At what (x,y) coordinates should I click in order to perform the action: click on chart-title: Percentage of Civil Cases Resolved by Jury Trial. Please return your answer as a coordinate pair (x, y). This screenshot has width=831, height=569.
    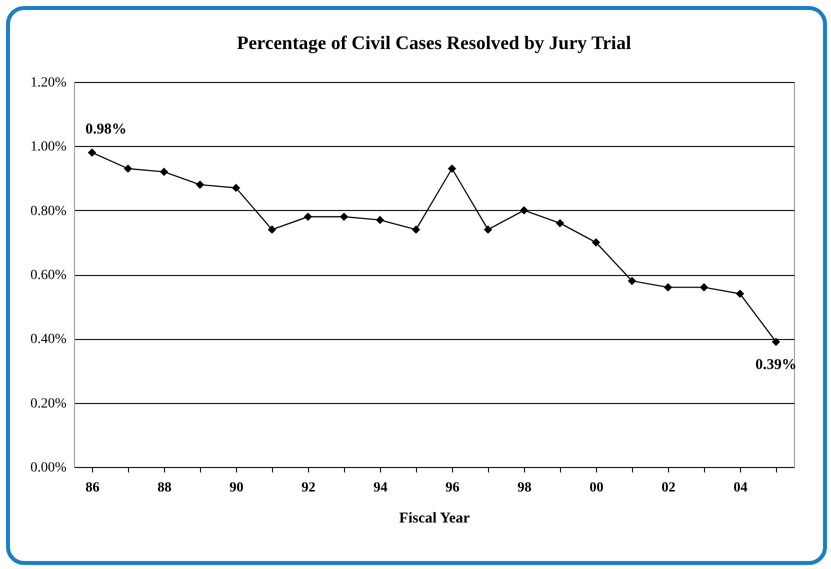
    Looking at the image, I should click on (434, 43).